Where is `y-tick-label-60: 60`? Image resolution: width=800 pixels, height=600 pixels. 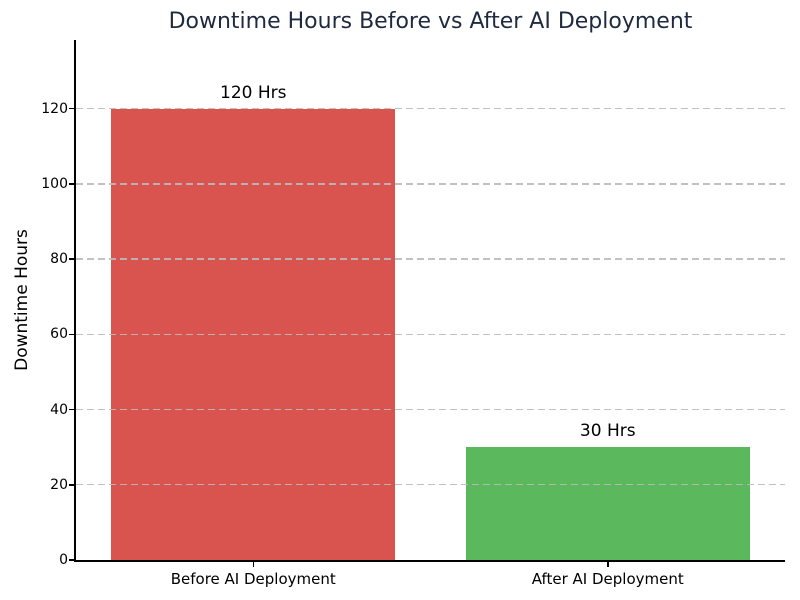 y-tick-label-60: 60 is located at coordinates (59, 334).